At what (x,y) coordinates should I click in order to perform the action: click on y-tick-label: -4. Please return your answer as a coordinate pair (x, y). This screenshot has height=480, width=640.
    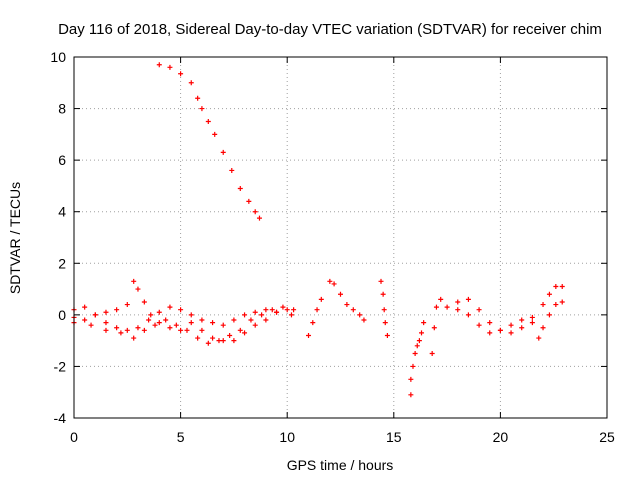
    Looking at the image, I should click on (60, 418).